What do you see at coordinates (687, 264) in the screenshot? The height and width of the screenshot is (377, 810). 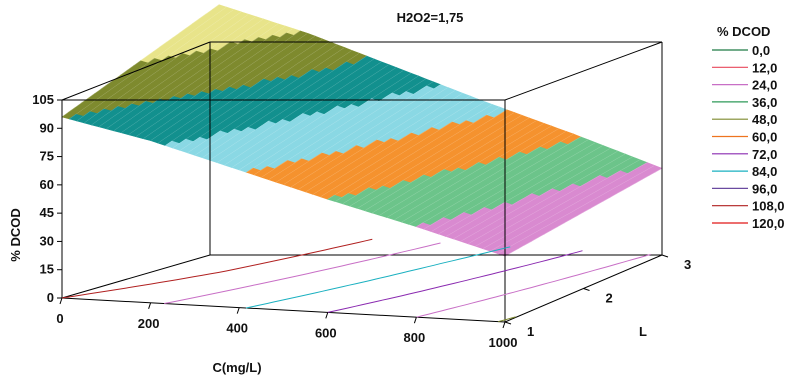 I see `y-tick-label: 3` at bounding box center [687, 264].